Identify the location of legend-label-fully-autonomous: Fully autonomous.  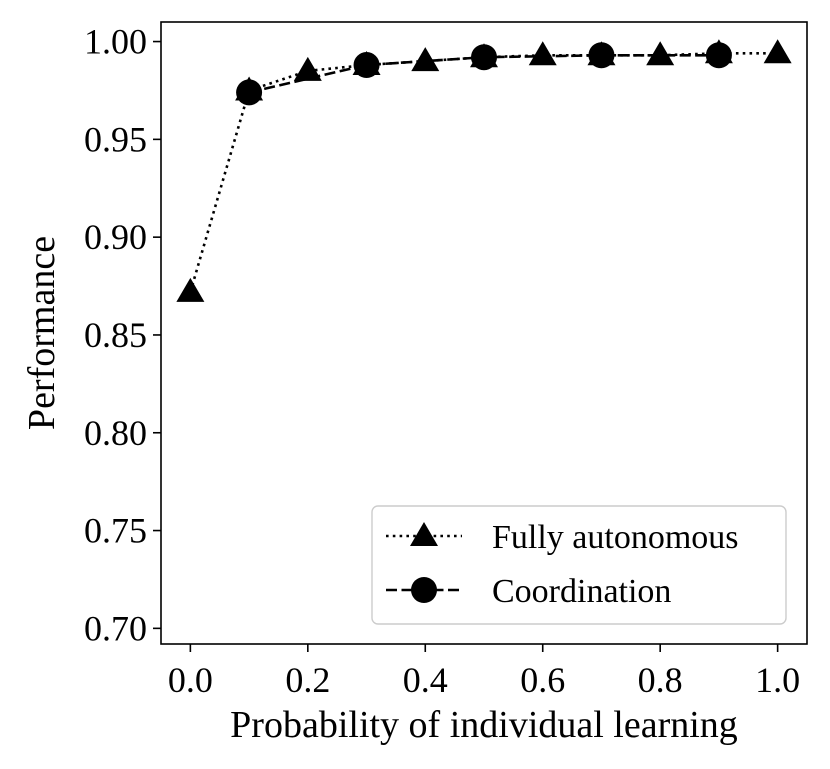
(615, 537).